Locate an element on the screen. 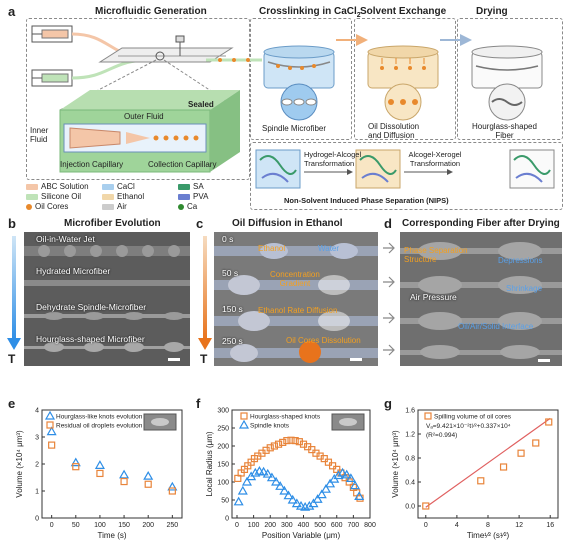 This screenshot has height=551, width=570. legend-label: Ethanol is located at coordinates (131, 196).